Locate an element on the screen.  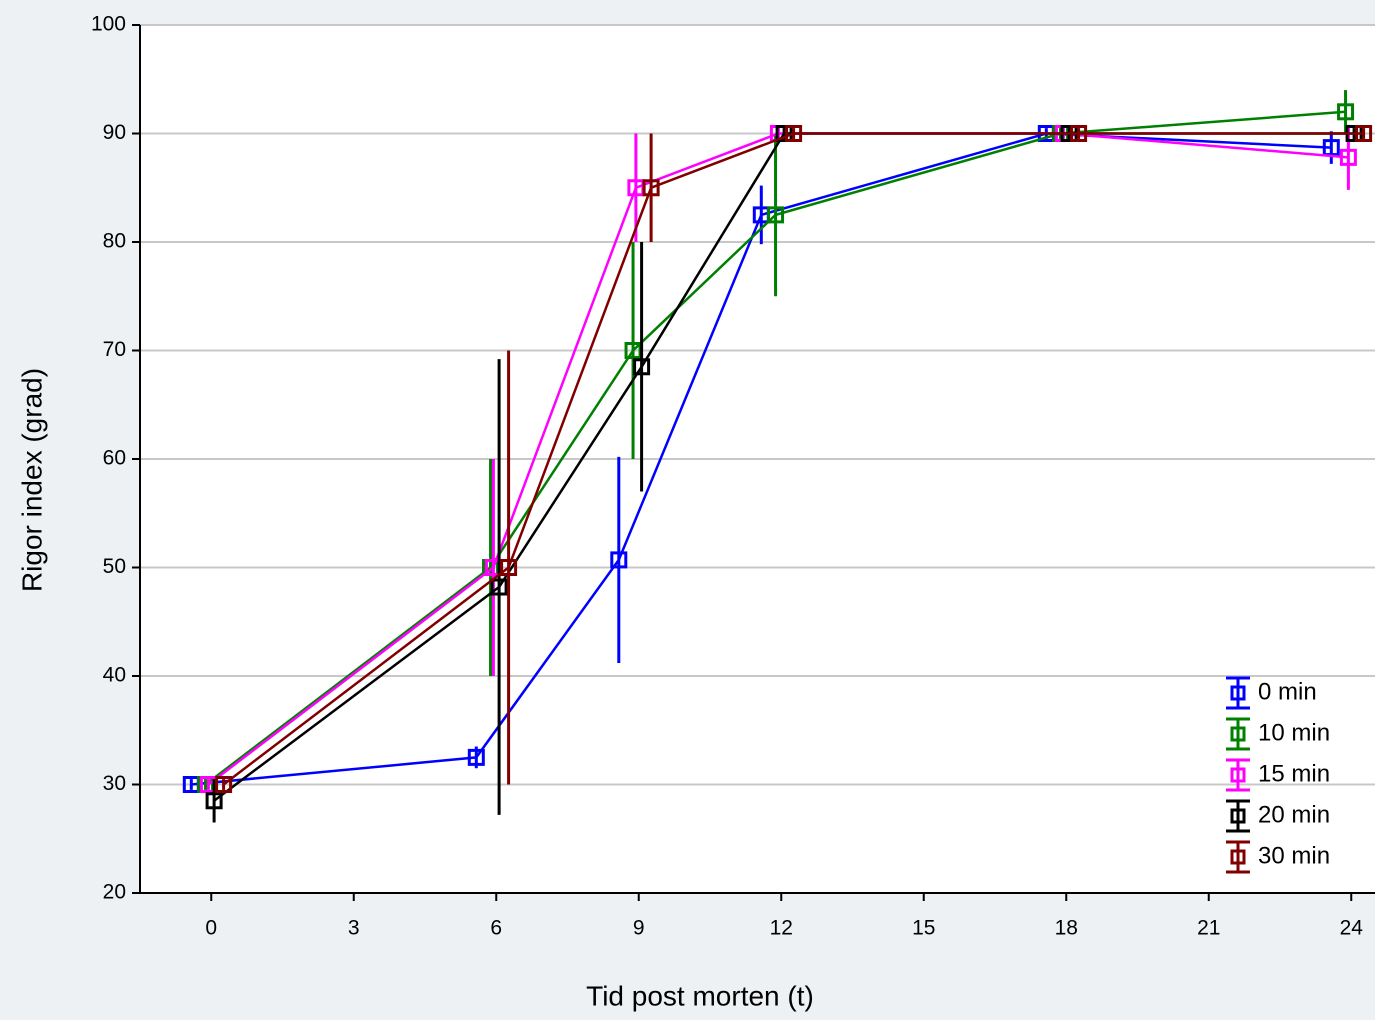
y-tick-label: 90 is located at coordinates (114, 132).